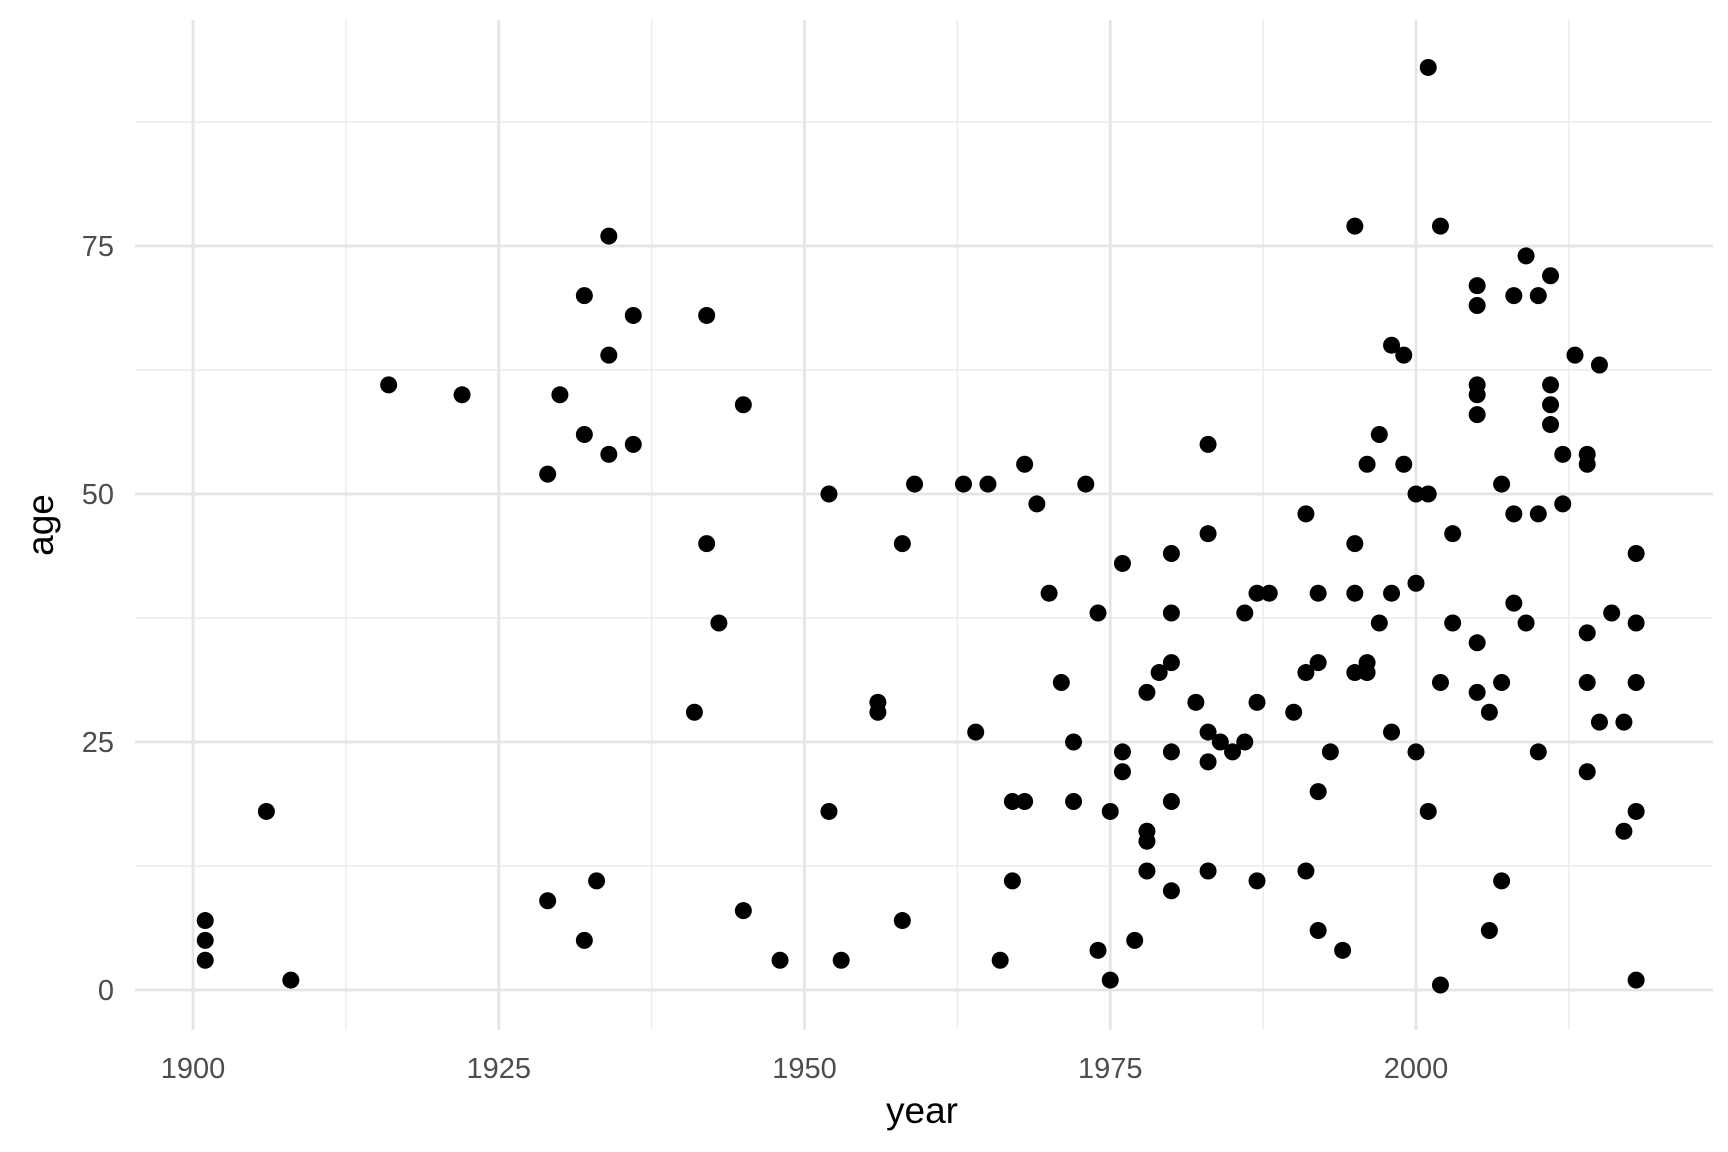 The height and width of the screenshot is (1152, 1728). What do you see at coordinates (98, 619) in the screenshot?
I see `y-axis-tick-labels: 0 25 50 75` at bounding box center [98, 619].